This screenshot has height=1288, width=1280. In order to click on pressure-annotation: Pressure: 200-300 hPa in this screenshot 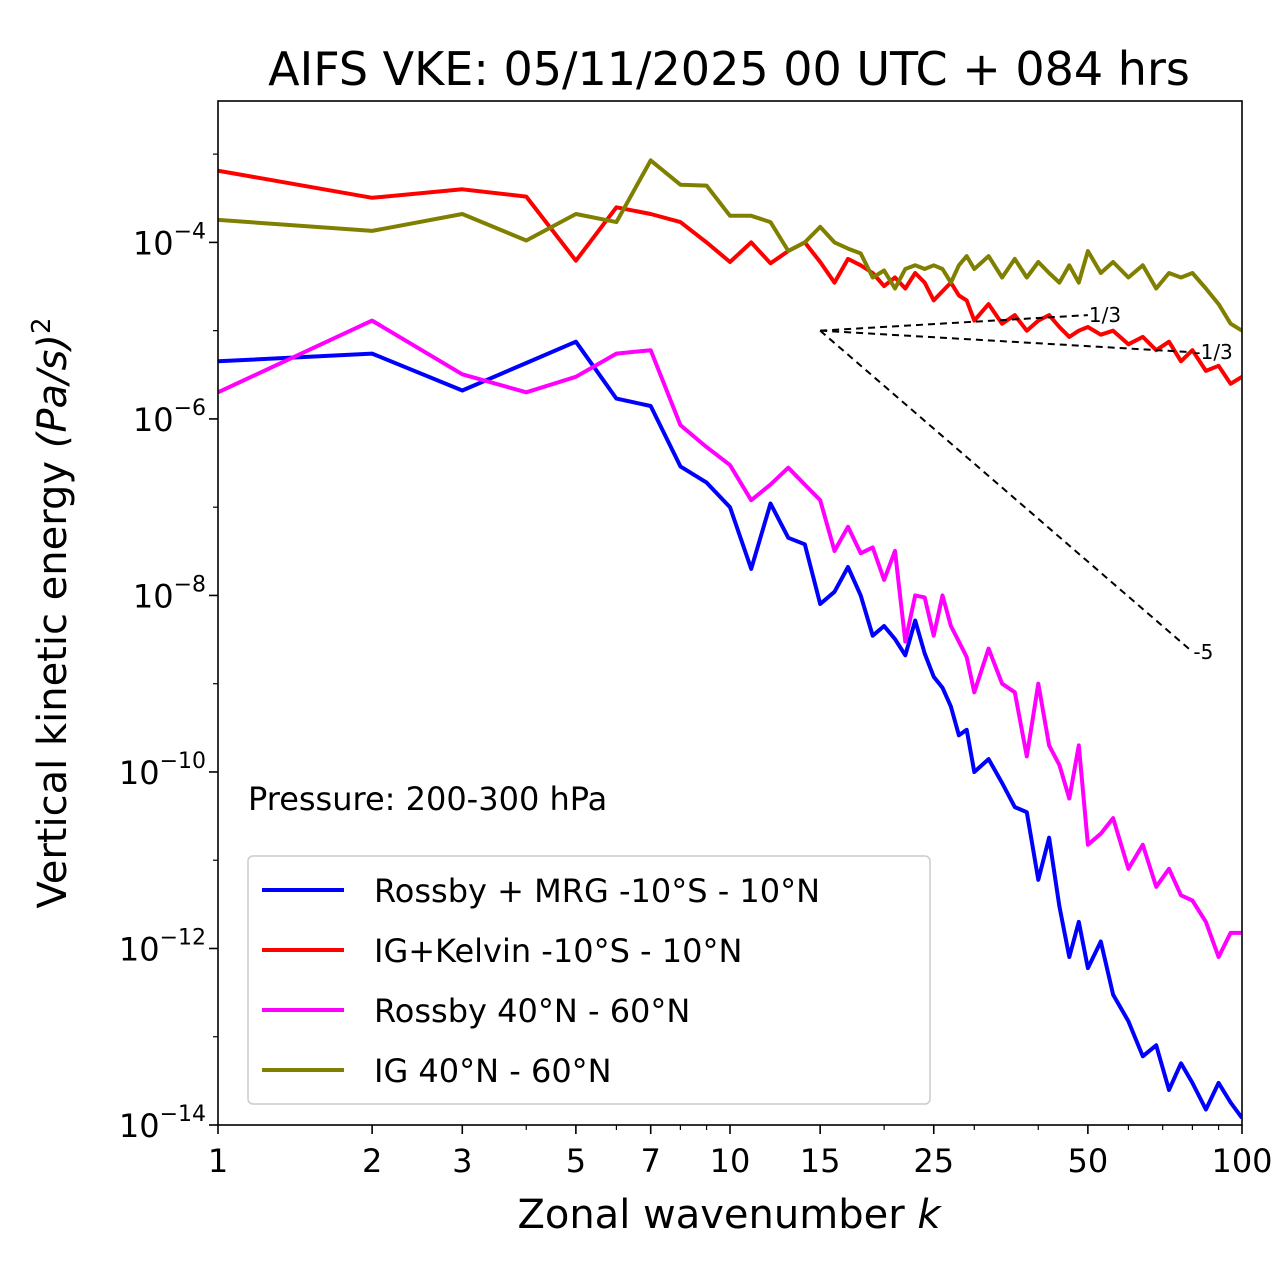, I will do `click(427, 799)`.